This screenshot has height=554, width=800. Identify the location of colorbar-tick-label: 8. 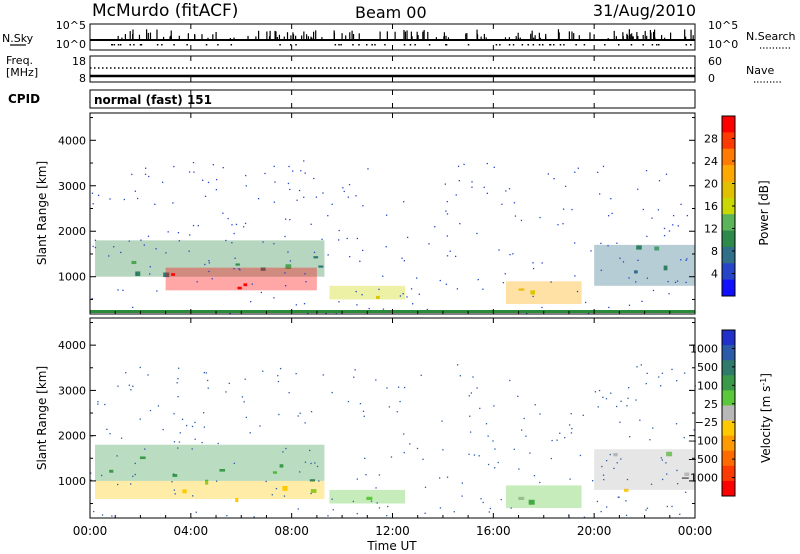
(714, 251).